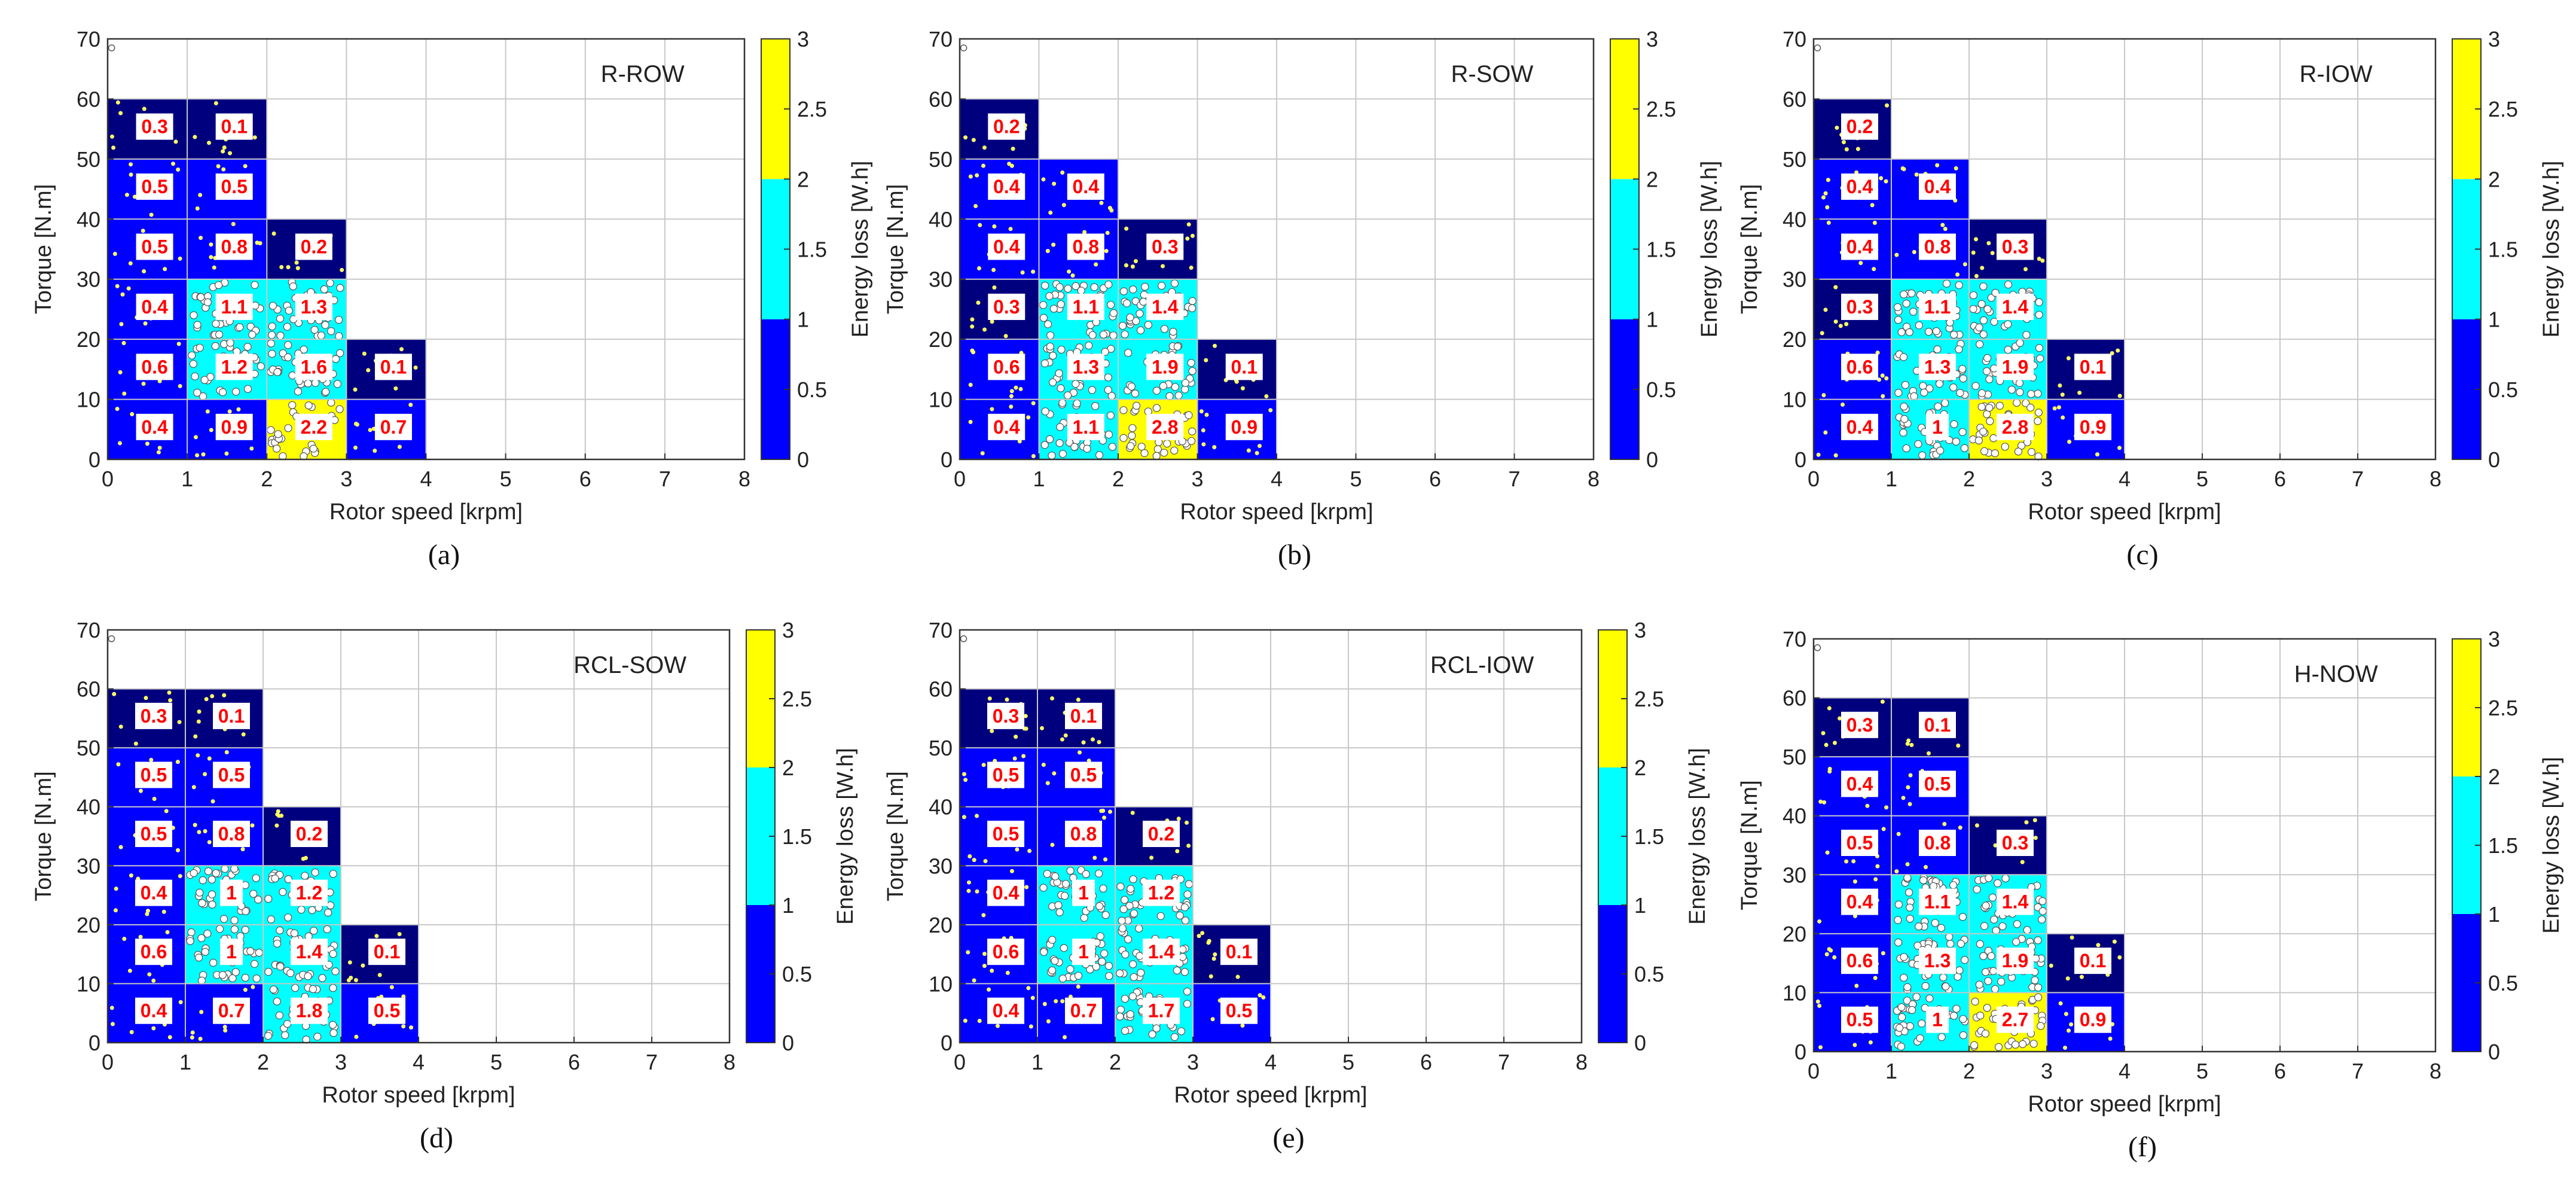 The height and width of the screenshot is (1191, 2576). What do you see at coordinates (2015, 902) in the screenshot?
I see `value-label: 1.4` at bounding box center [2015, 902].